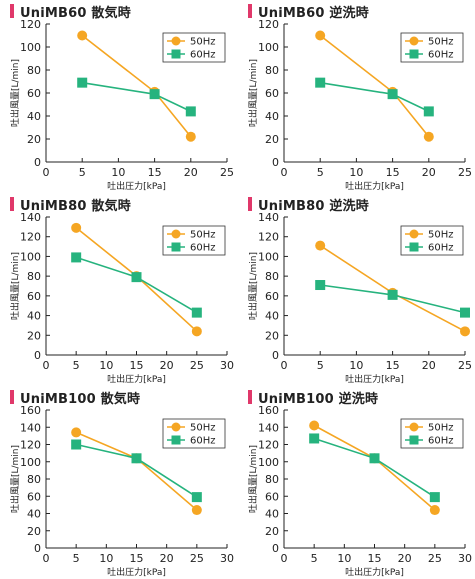 This screenshot has height=579, width=475. I want to click on x-tick-label: 15, so click(155, 172).